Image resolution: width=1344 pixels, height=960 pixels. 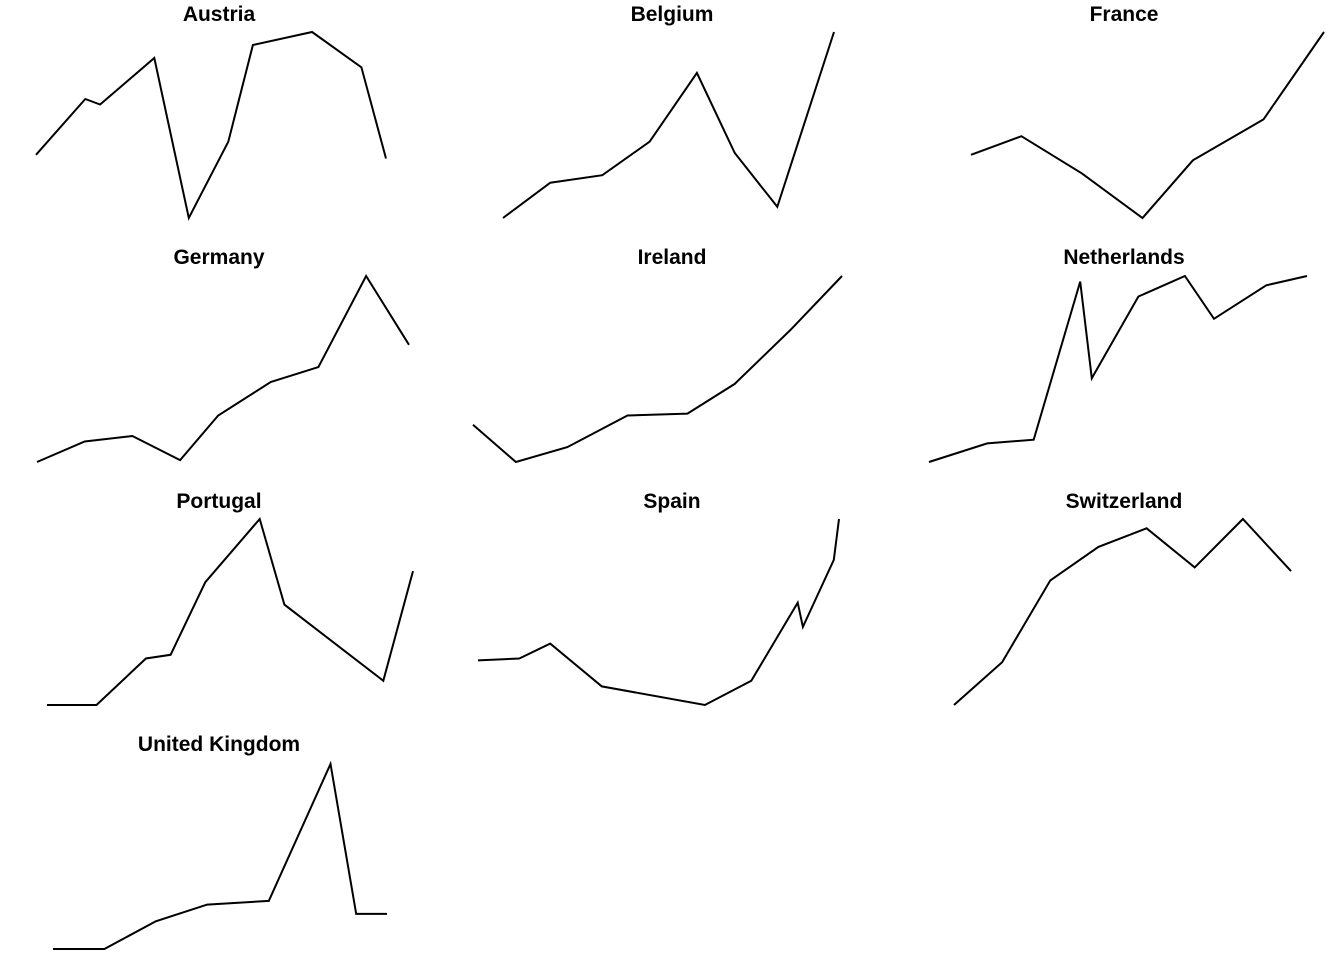 I want to click on panel-spain: Spain, so click(x=658, y=598).